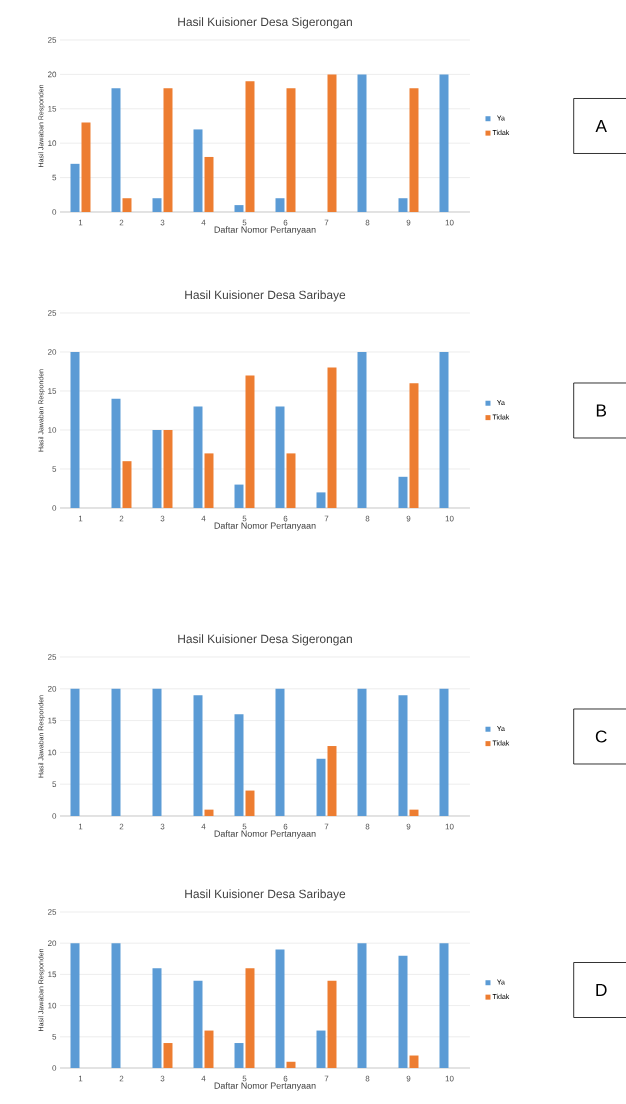 Image resolution: width=626 pixels, height=1104 pixels. Describe the element at coordinates (601, 126) in the screenshot. I see `text: A` at that location.